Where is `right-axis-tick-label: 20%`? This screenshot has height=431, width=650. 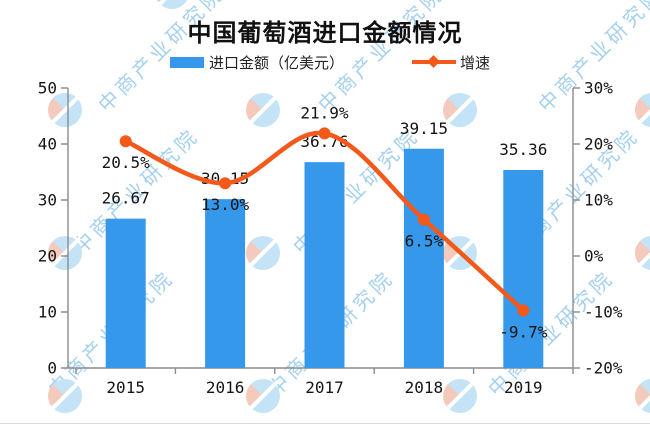
right-axis-tick-label: 20% is located at coordinates (598, 144).